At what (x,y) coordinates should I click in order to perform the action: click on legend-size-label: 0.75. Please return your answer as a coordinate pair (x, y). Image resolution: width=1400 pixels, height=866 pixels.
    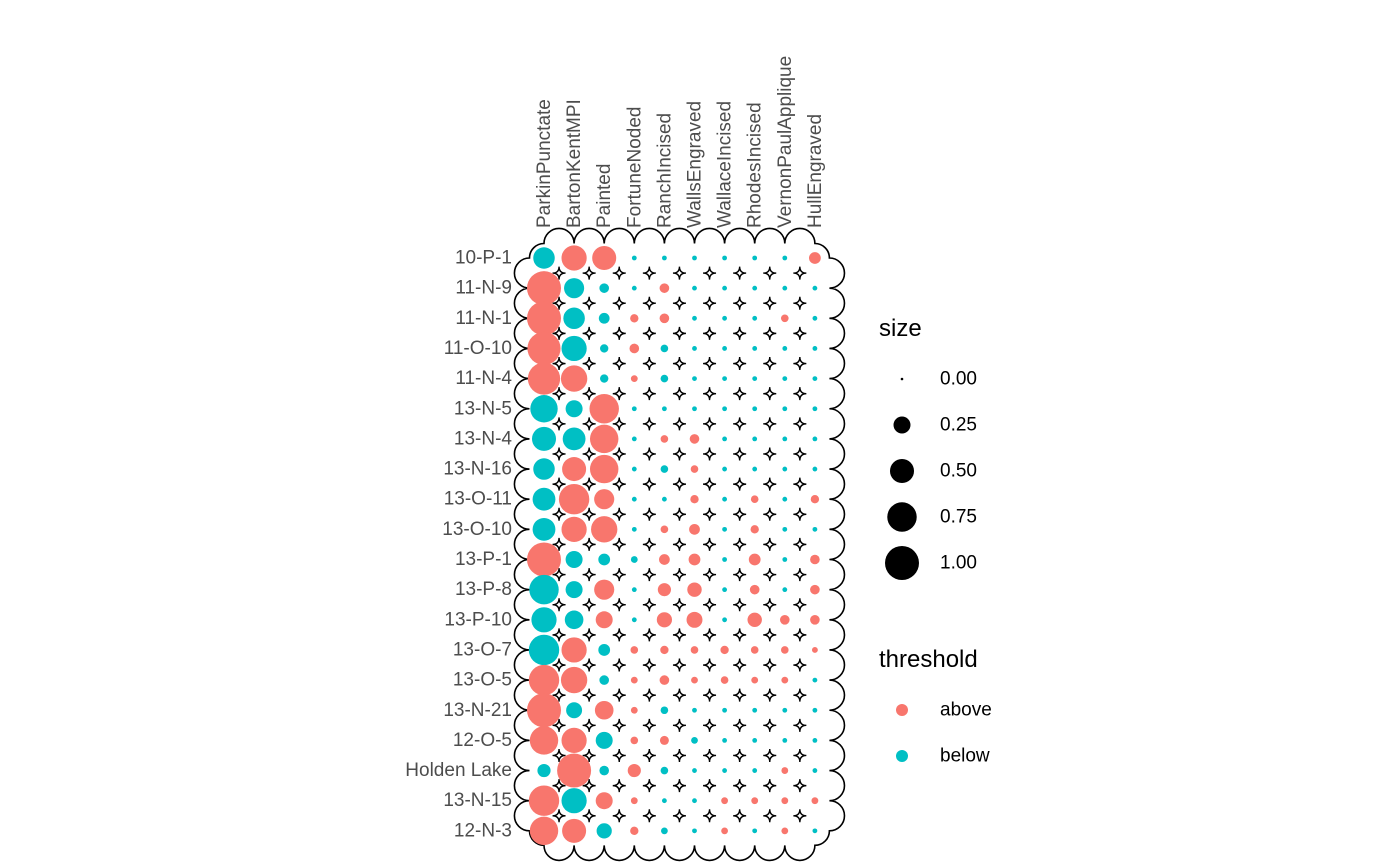
    Looking at the image, I should click on (958, 517).